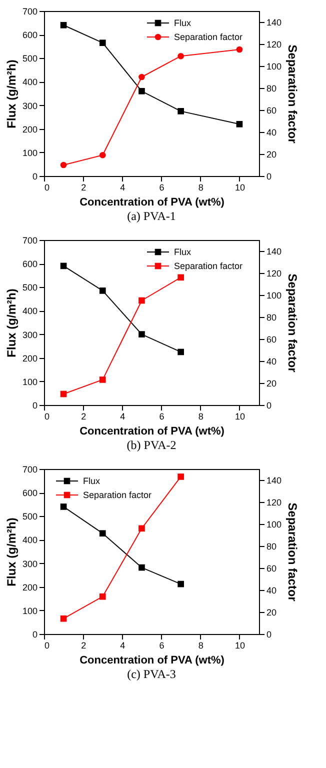 This screenshot has width=326, height=768. I want to click on y2-axis-title: Separation factor, so click(293, 94).